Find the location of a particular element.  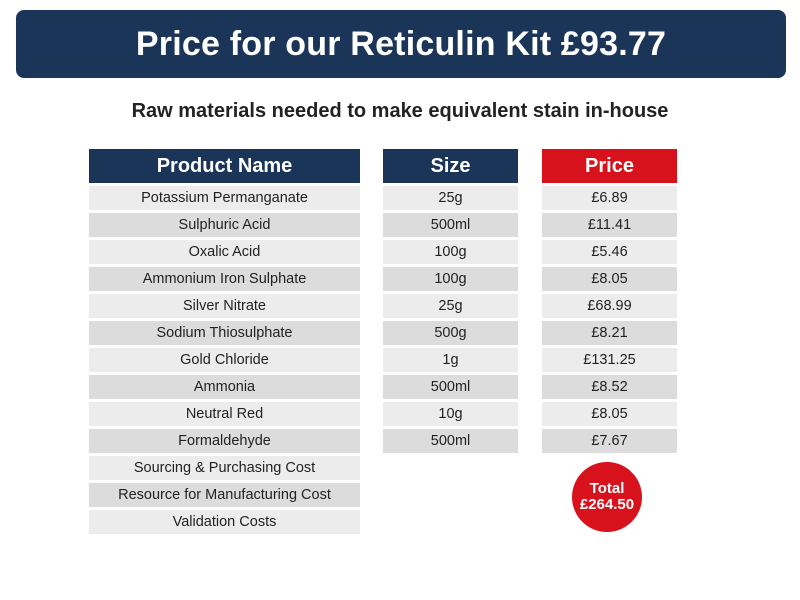

price-cell: £68.99 is located at coordinates (609, 306).